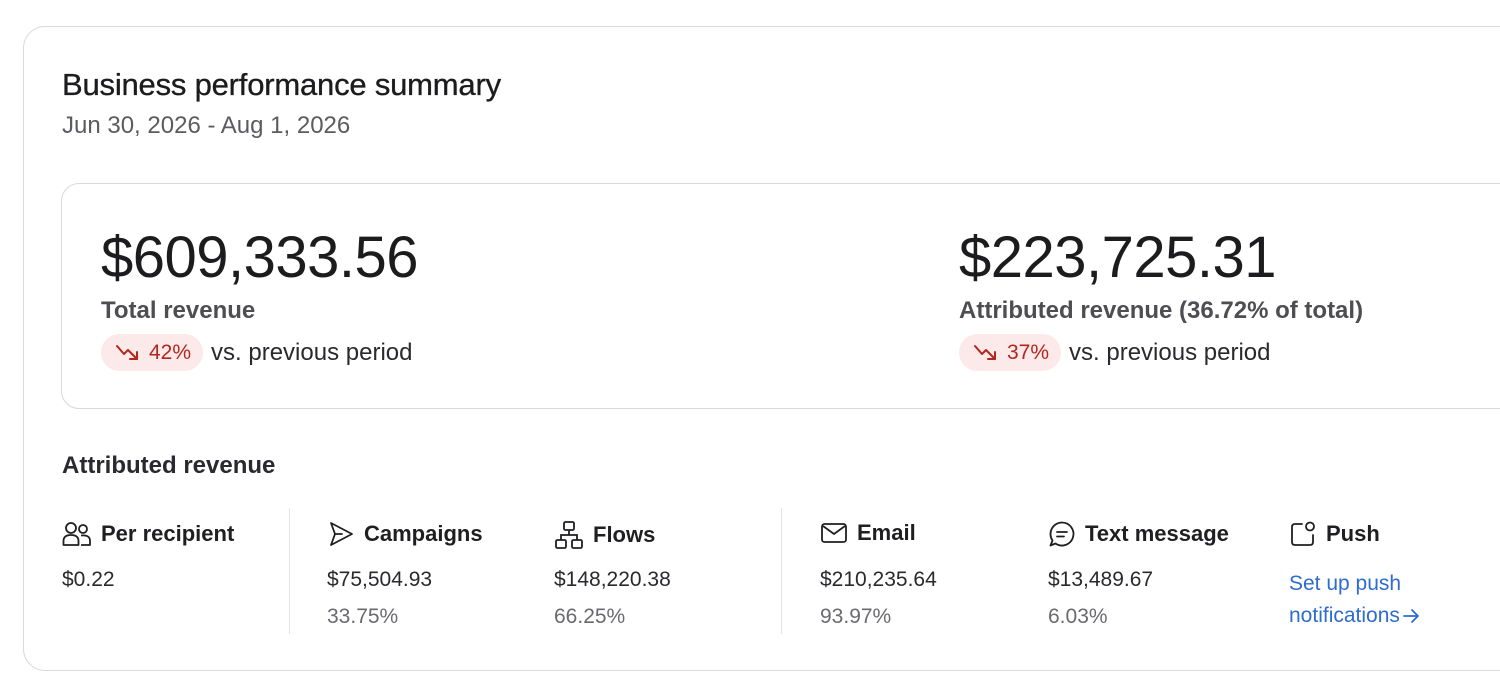  I want to click on arrow-right-icon, so click(1411, 616).